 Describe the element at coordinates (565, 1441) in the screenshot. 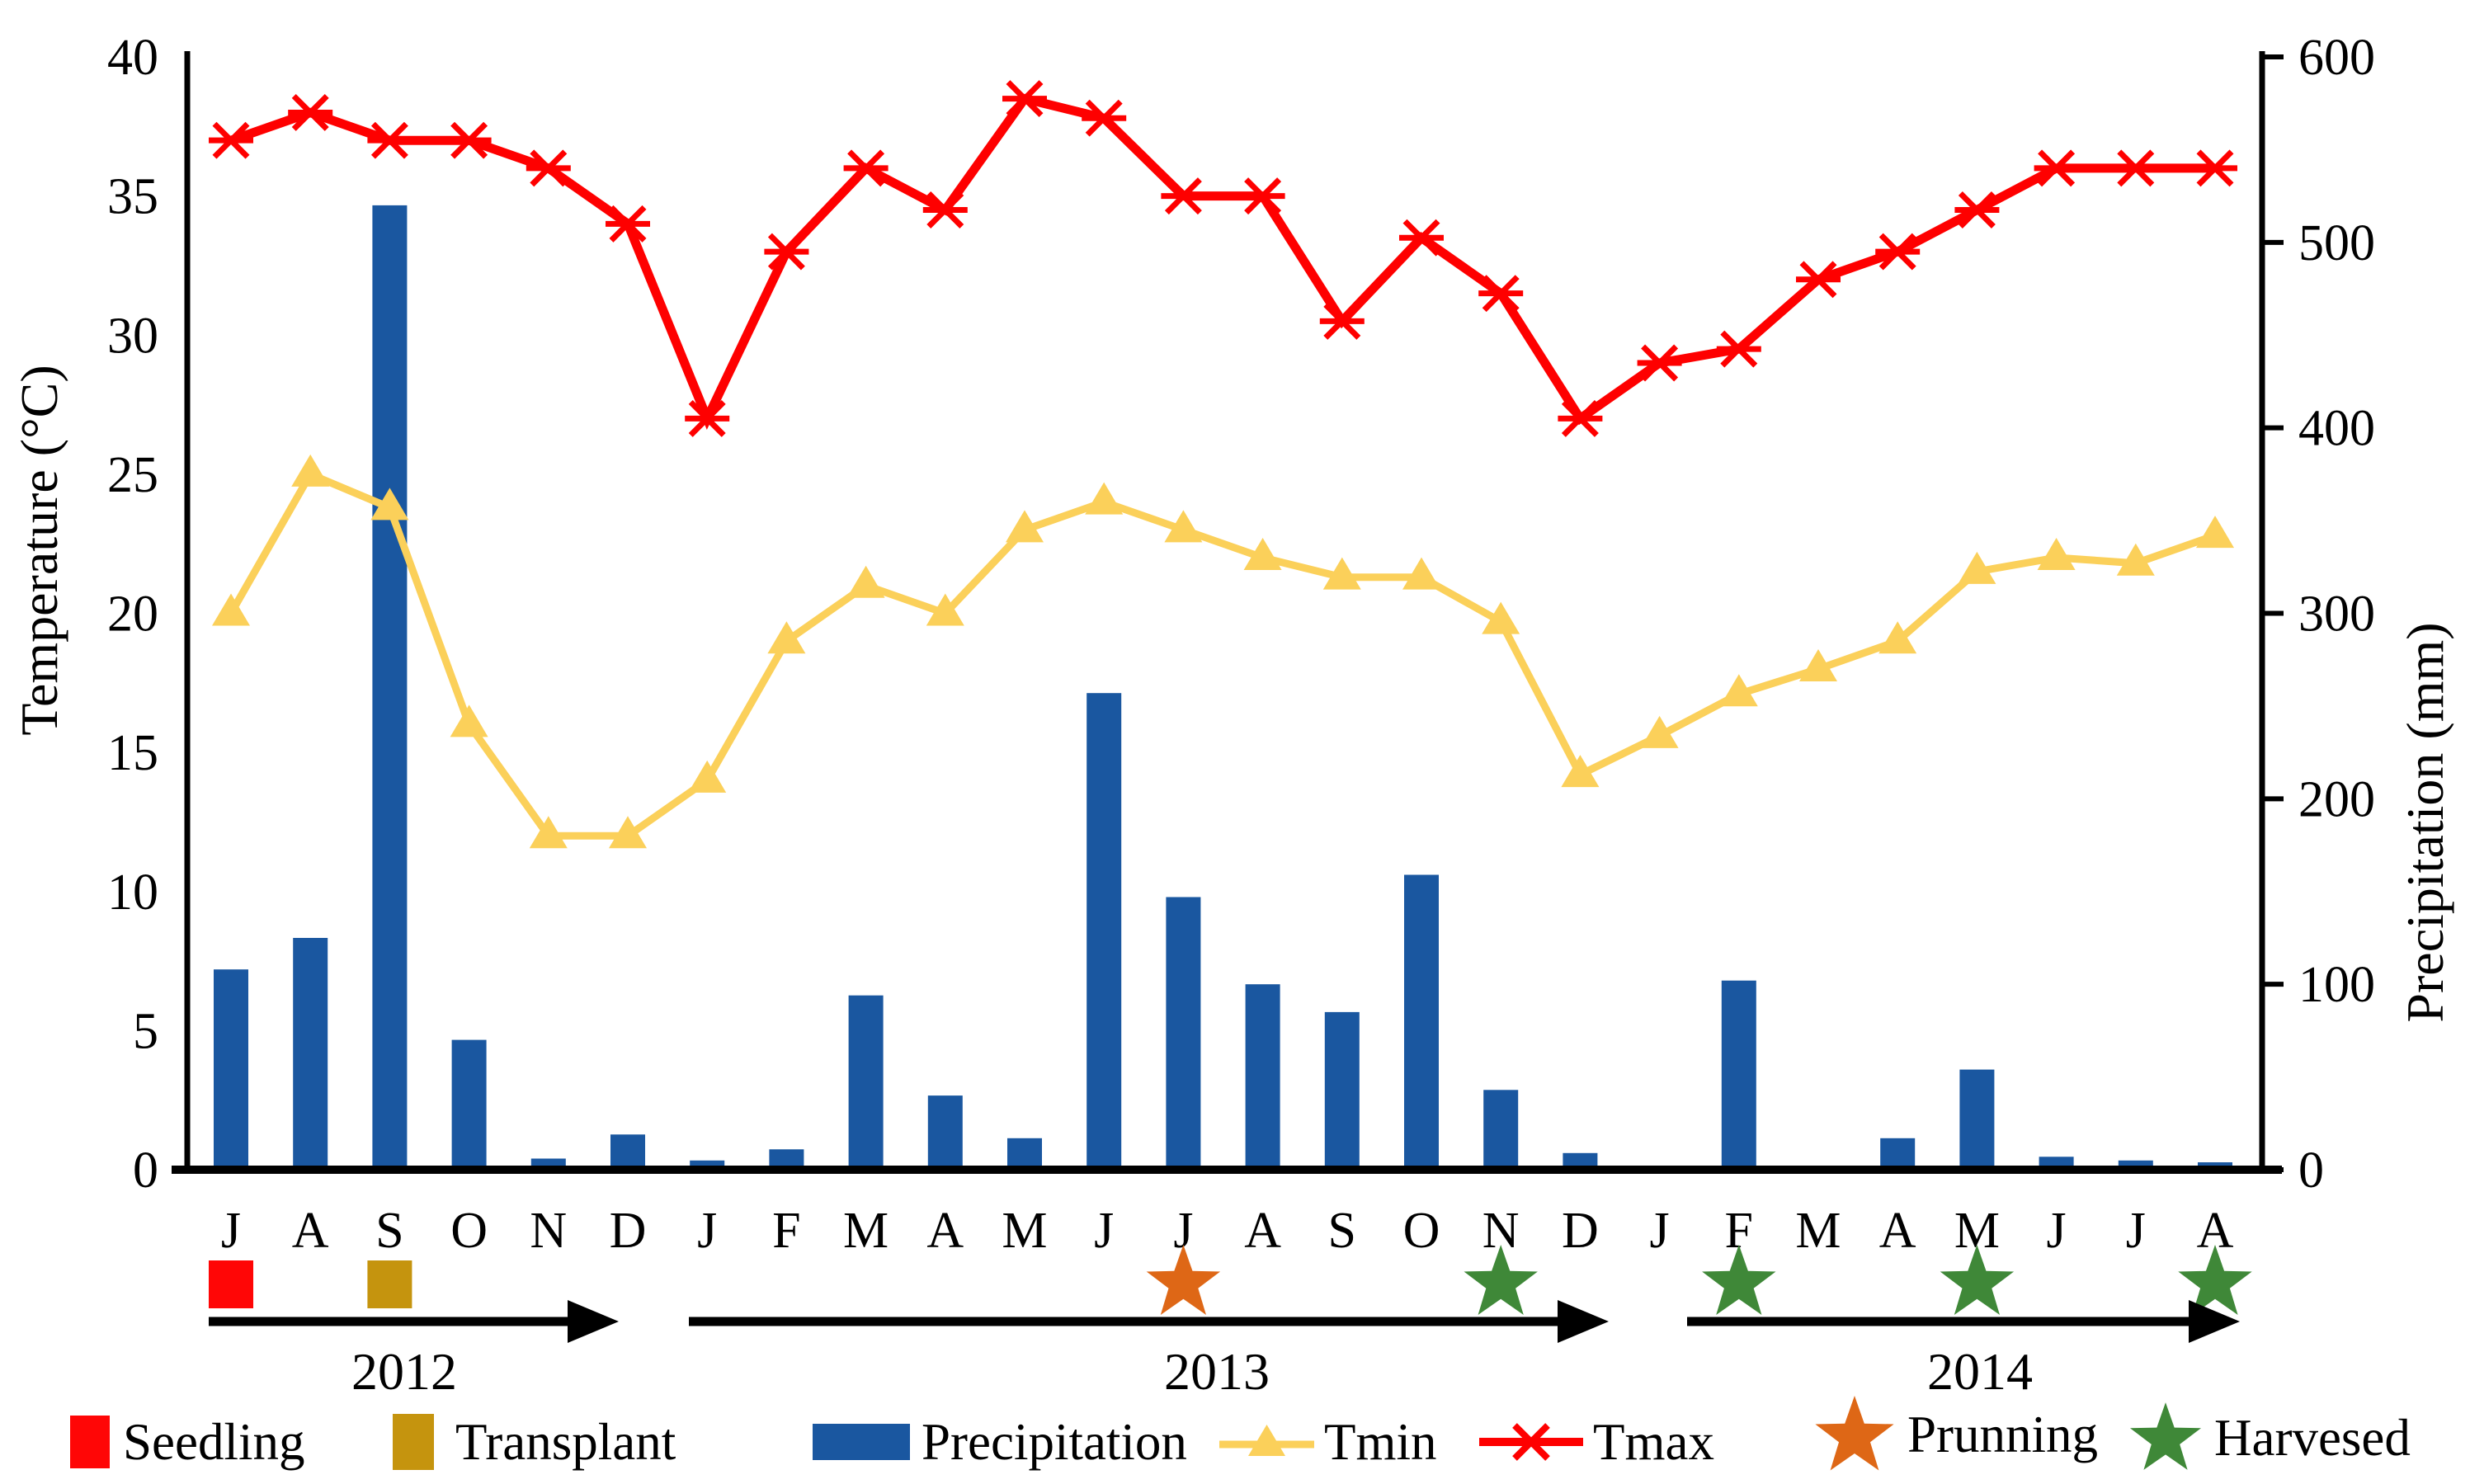

I see `legend-label: Transplant` at that location.